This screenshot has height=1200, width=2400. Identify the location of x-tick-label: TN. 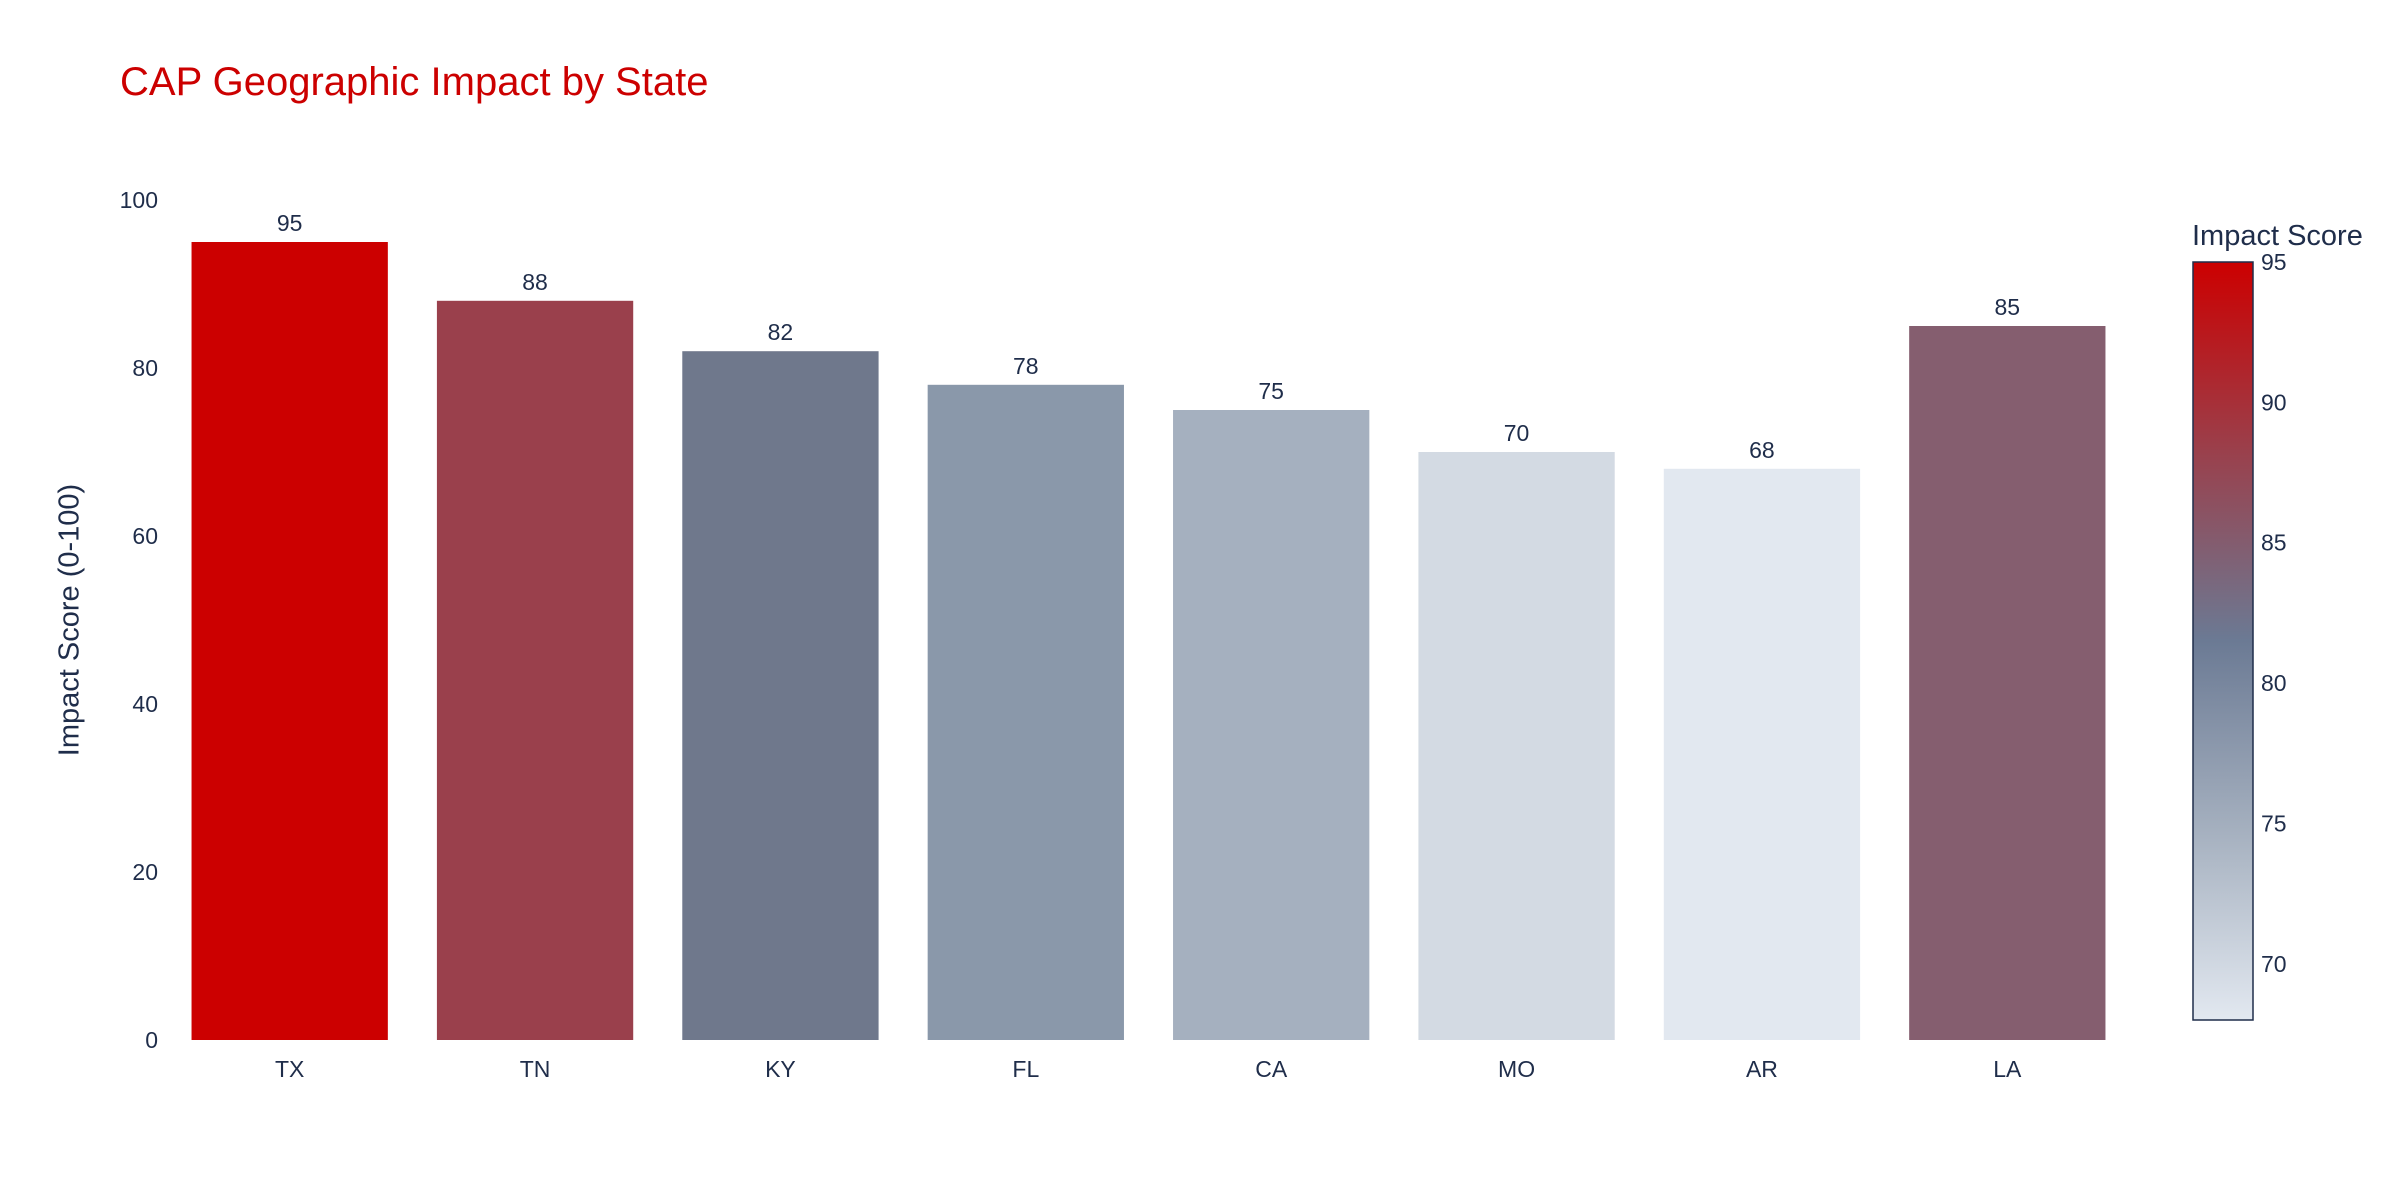
(535, 1069).